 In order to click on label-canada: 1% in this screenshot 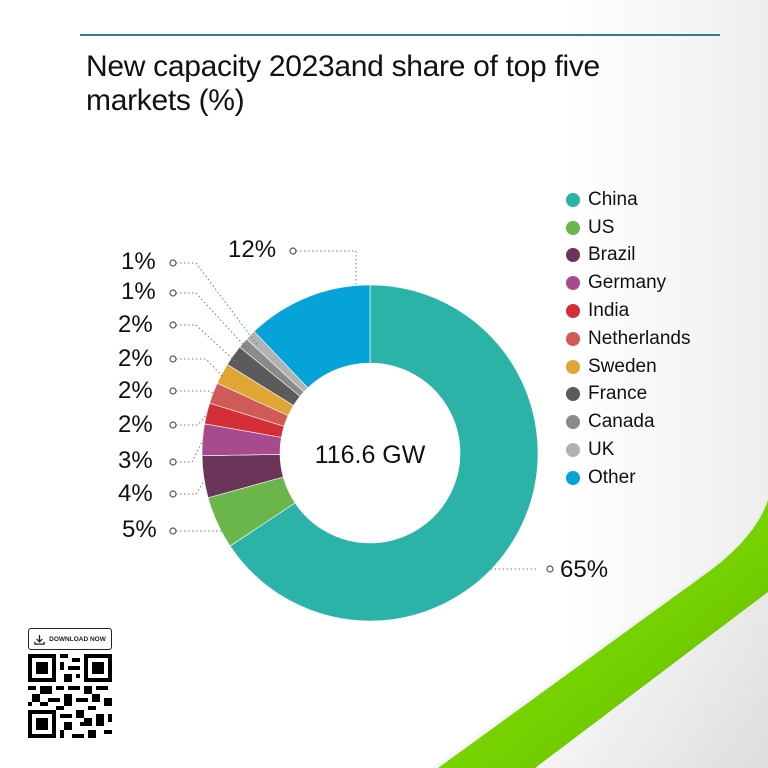, I will do `click(138, 291)`.